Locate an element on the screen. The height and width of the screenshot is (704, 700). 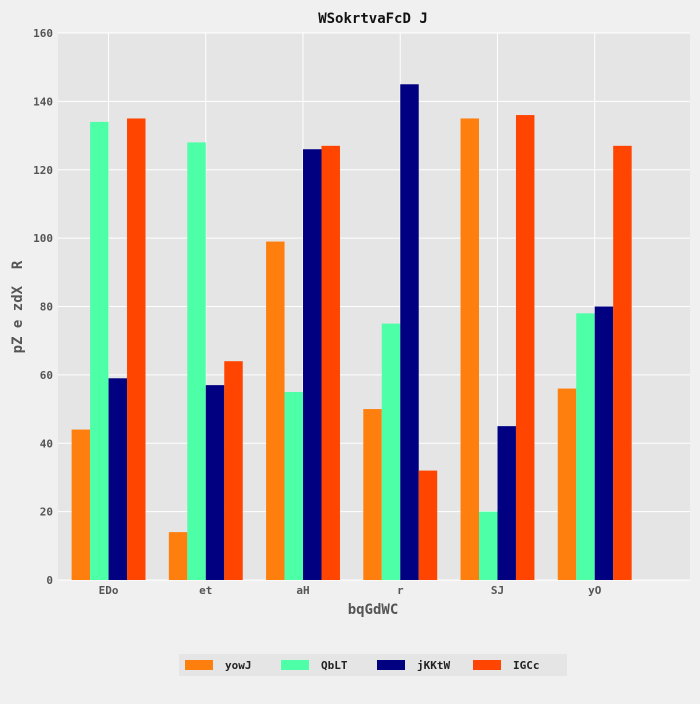
bar-yowJ-SJ is located at coordinates (470, 349).